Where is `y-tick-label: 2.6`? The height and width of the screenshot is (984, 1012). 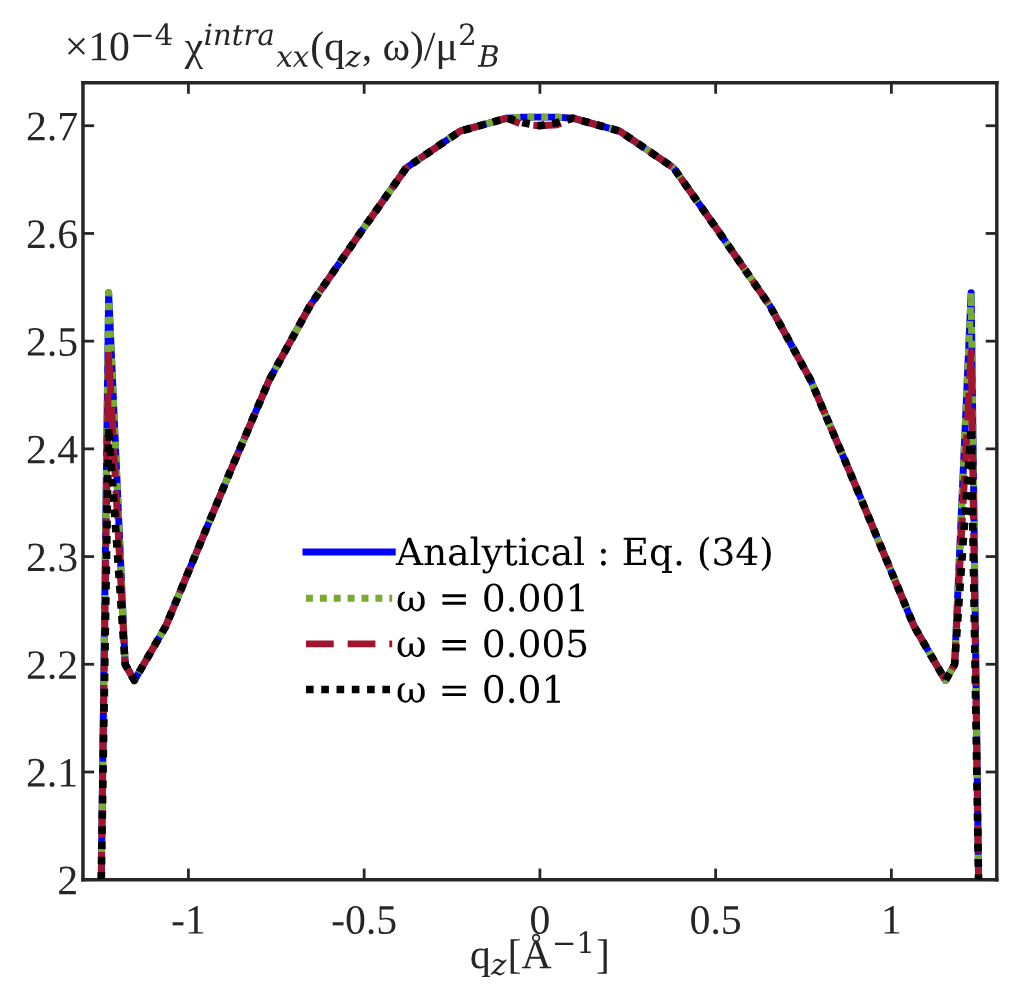 y-tick-label: 2.6 is located at coordinates (52, 234).